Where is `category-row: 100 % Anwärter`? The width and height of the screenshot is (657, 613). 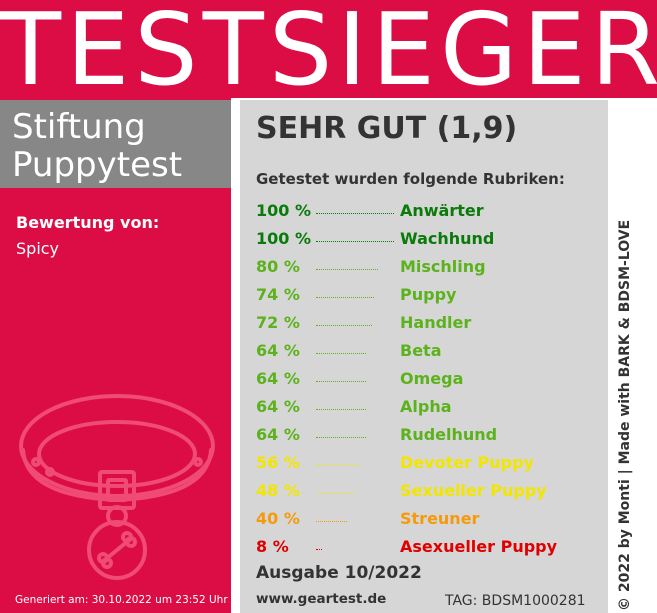
category-row: 100 % Anwärter is located at coordinates (431, 214).